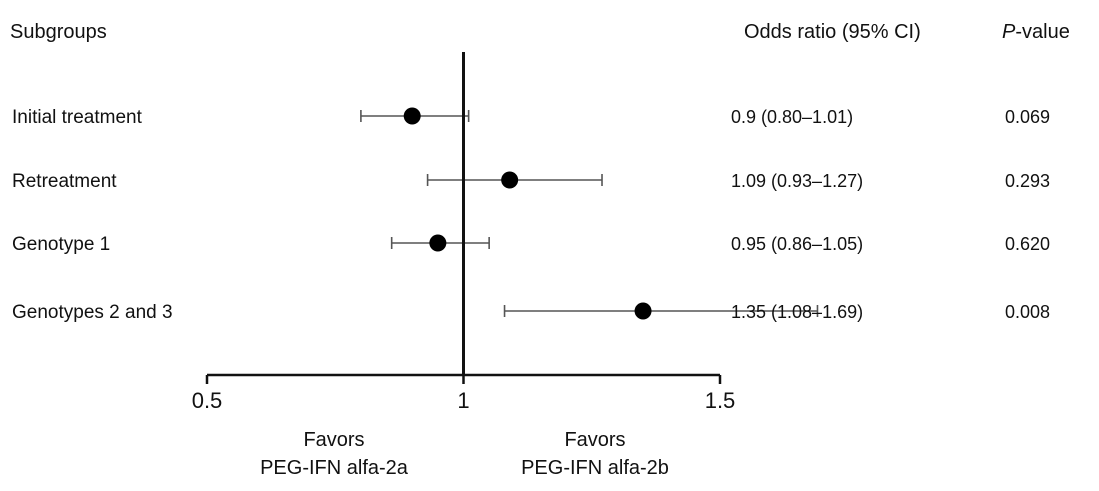  Describe the element at coordinates (58, 32) in the screenshot. I see `header-subgroups: Subgroups` at that location.